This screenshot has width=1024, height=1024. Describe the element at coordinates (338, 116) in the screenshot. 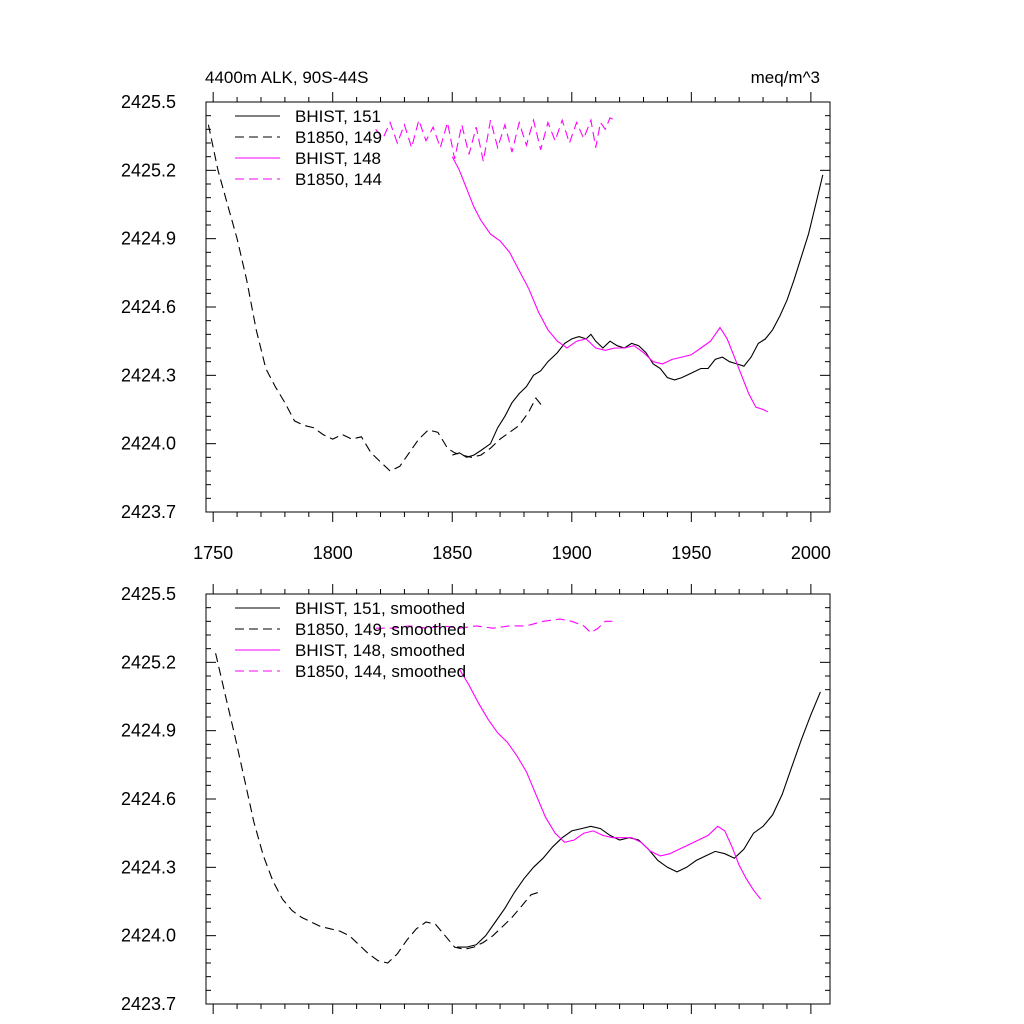

I see `top-legend-label-0: BHIST, 151` at that location.